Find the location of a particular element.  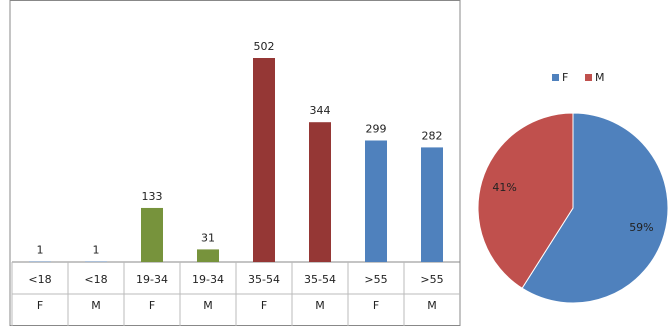

data-label: 502 is located at coordinates (264, 46).